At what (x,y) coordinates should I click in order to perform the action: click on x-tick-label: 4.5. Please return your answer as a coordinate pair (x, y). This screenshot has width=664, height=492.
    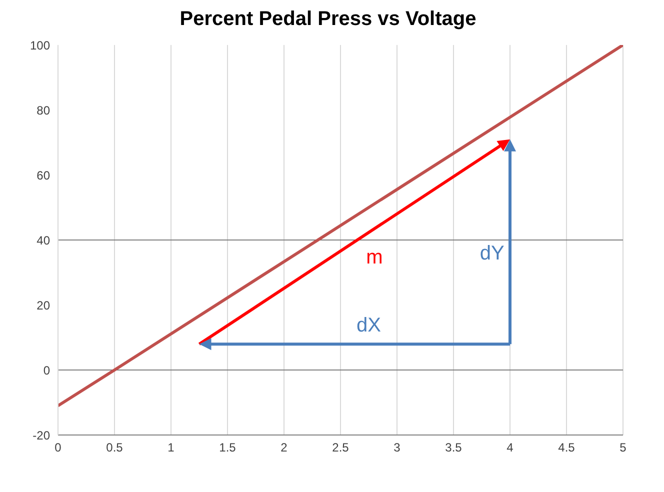
    Looking at the image, I should click on (567, 447).